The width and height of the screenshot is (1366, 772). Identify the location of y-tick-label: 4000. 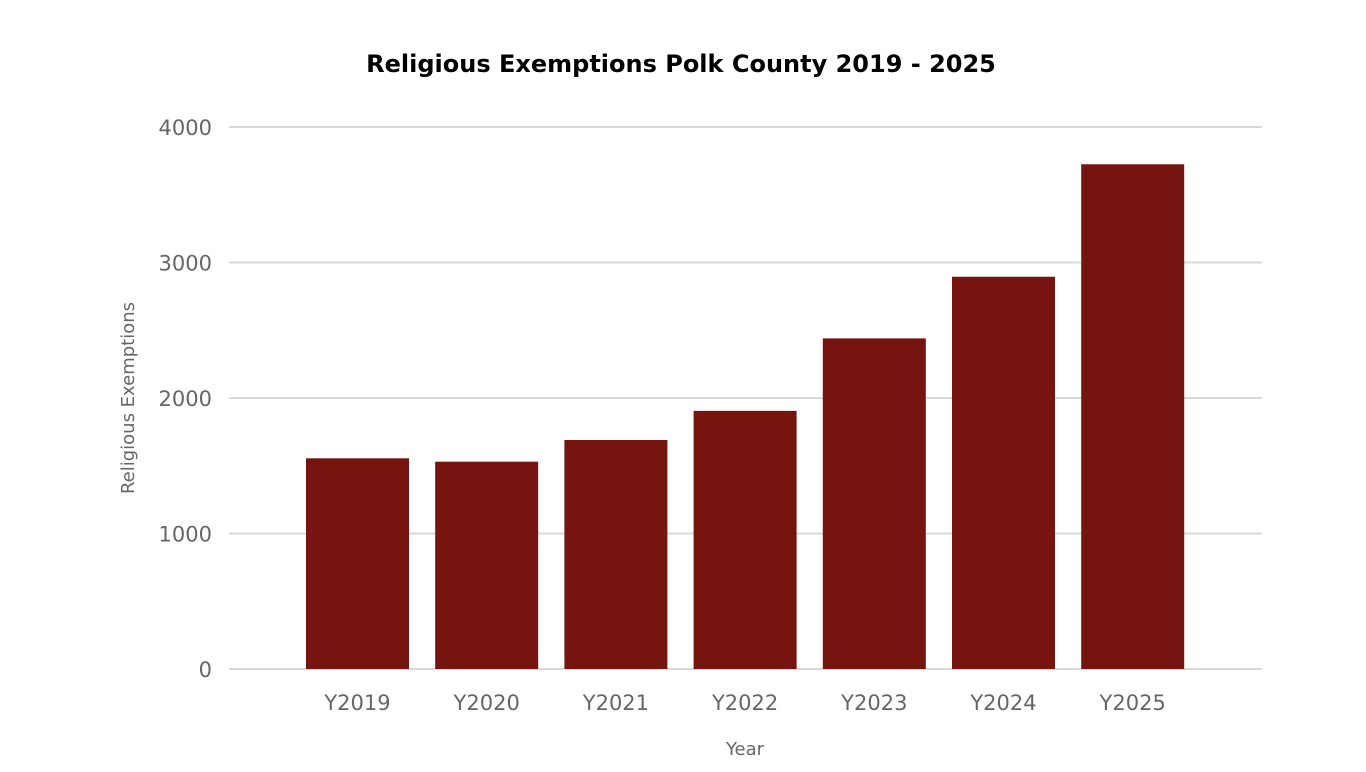
(185, 128).